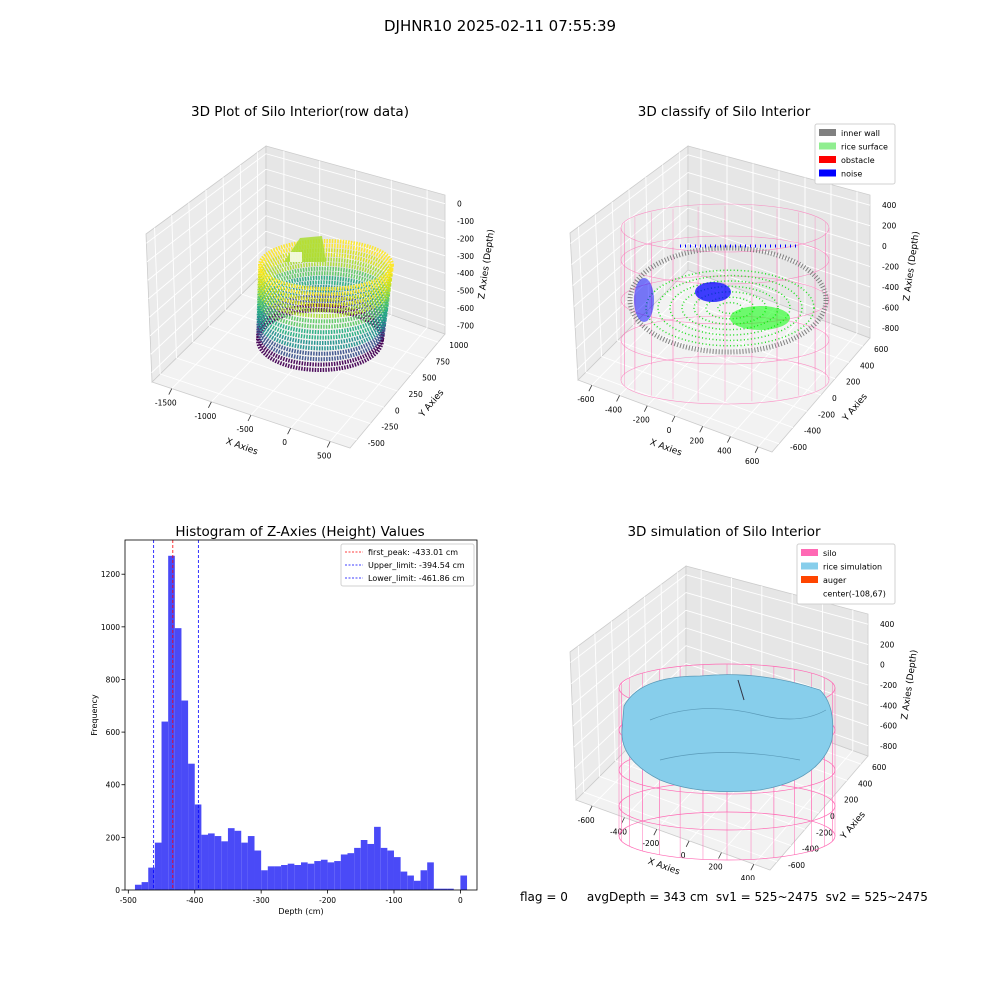  What do you see at coordinates (851, 800) in the screenshot?
I see `p4-y-tick-label: 200` at bounding box center [851, 800].